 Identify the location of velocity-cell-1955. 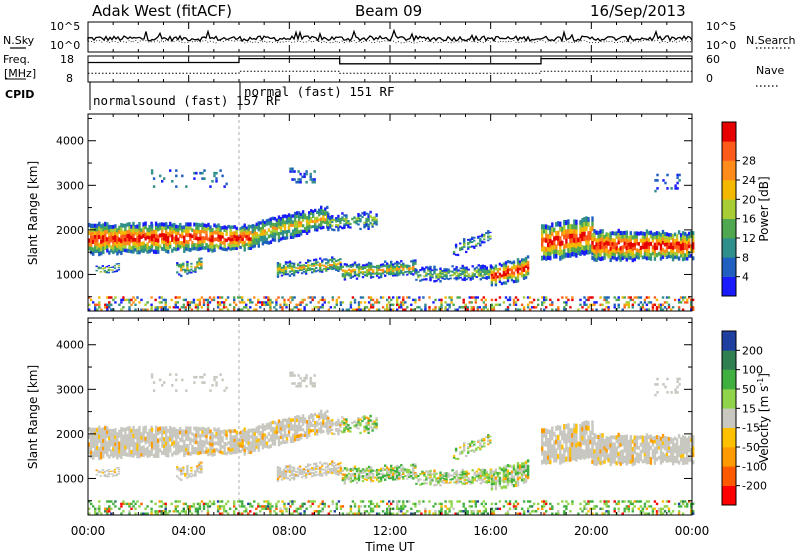
(630, 454).